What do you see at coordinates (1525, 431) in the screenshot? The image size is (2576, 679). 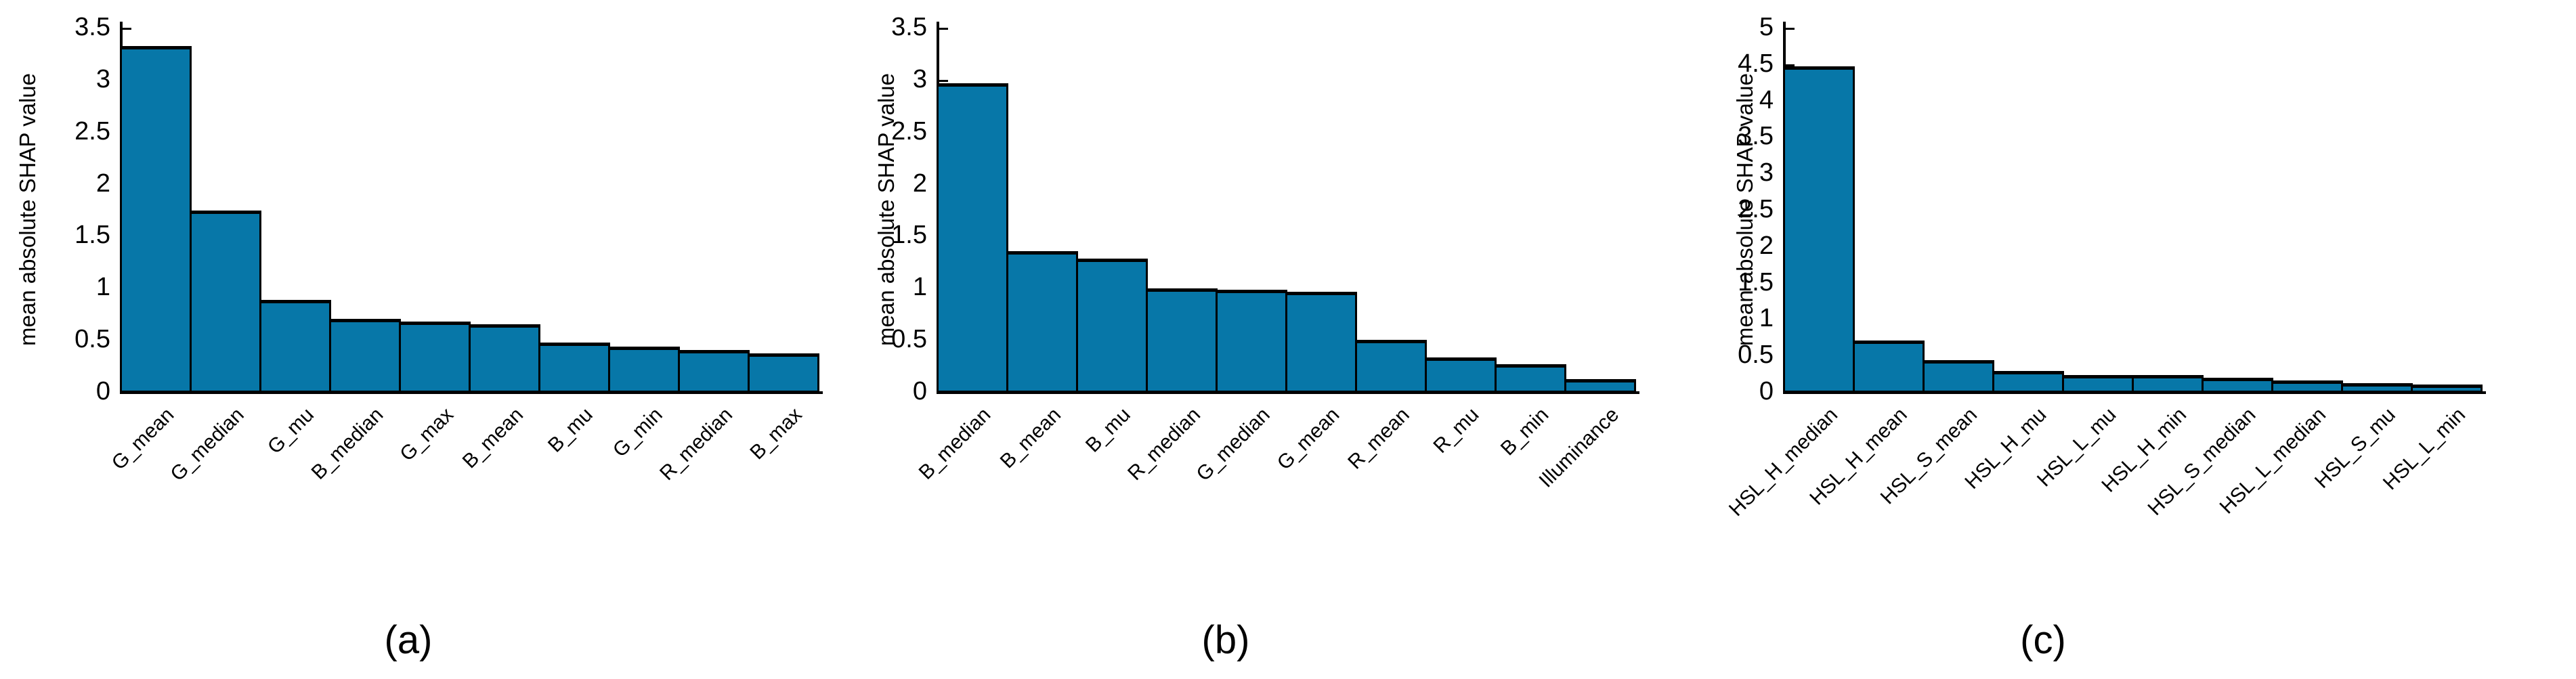 I see `x-tick-label-text: B_min` at bounding box center [1525, 431].